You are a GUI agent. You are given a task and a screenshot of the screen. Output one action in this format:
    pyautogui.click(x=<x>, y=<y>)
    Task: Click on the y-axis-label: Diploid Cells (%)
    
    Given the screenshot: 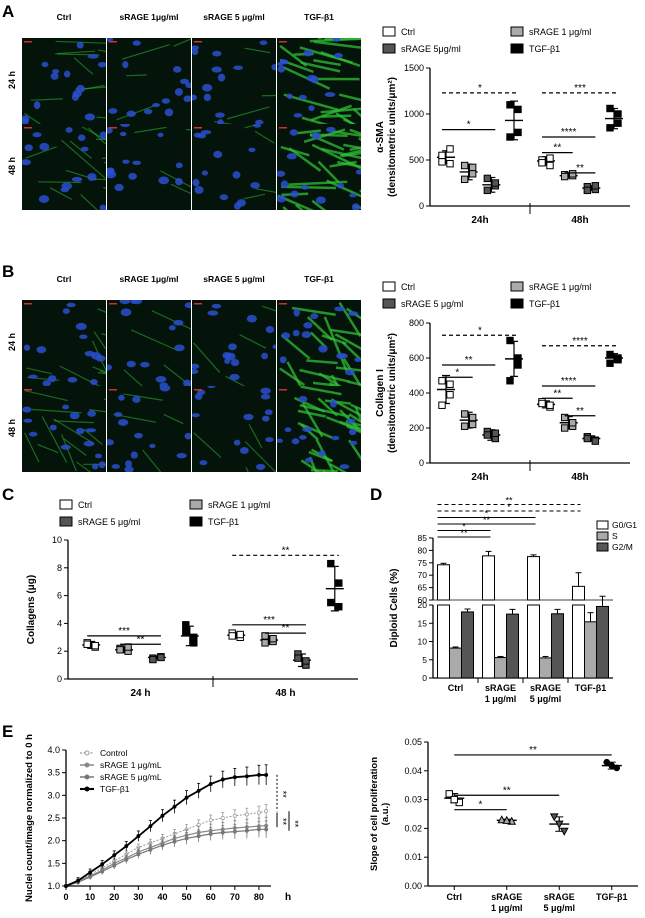 What is the action you would take?
    pyautogui.click(x=394, y=608)
    